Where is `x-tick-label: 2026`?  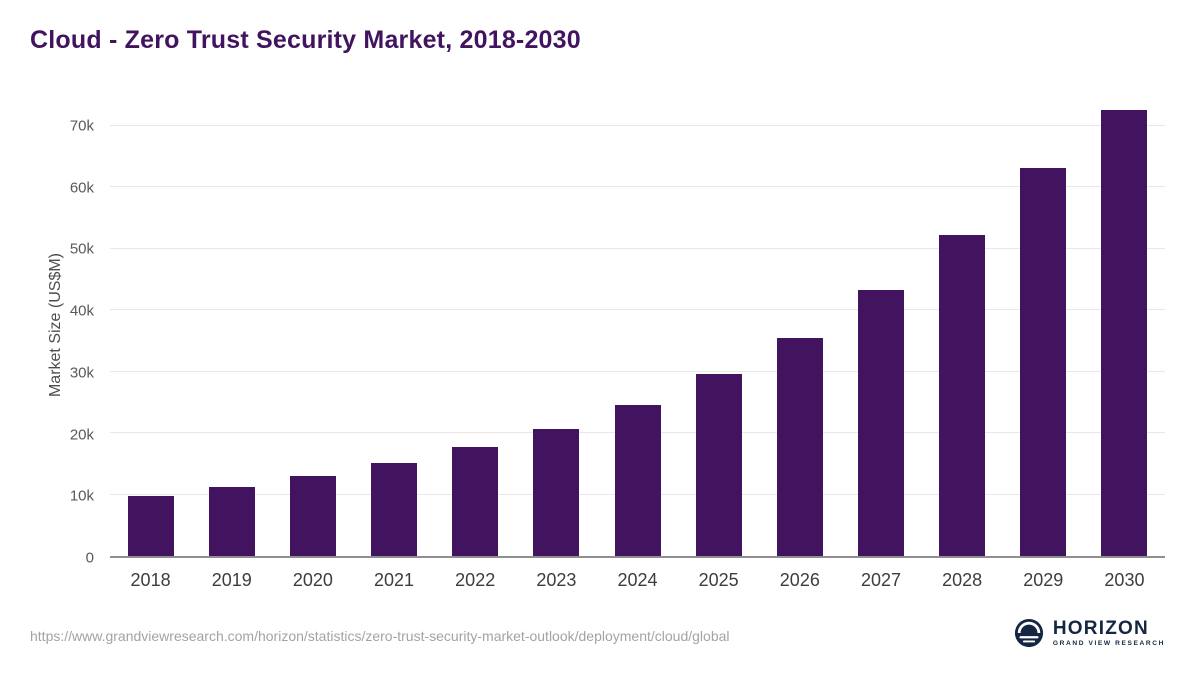 x-tick-label: 2026 is located at coordinates (799, 580).